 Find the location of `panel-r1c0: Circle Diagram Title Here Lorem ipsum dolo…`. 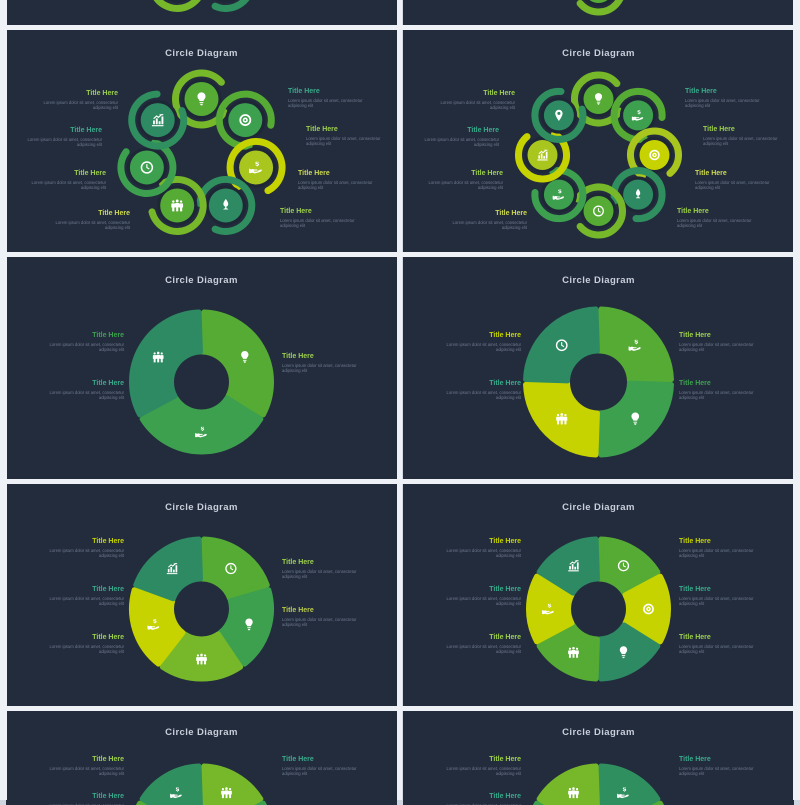

panel-r1c0: Circle Diagram Title Here Lorem ipsum dolo… is located at coordinates (201, 368).